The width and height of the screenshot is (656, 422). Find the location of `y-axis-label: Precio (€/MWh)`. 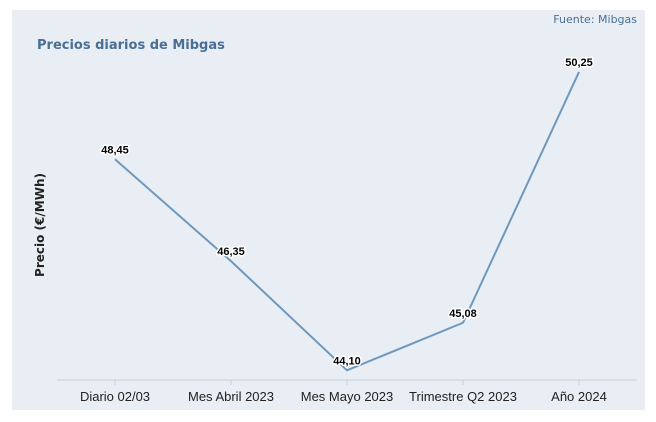

y-axis-label: Precio (€/MWh) is located at coordinates (40, 225).